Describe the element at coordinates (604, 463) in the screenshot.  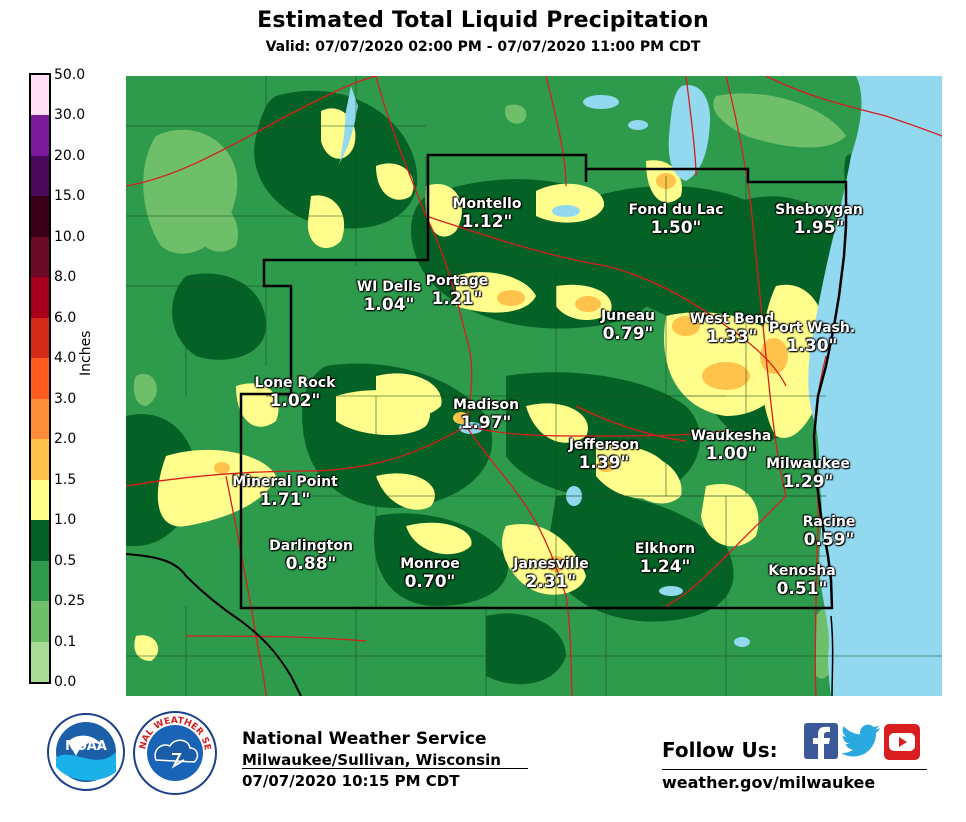
I see `city-precip-value: 1.39"` at that location.